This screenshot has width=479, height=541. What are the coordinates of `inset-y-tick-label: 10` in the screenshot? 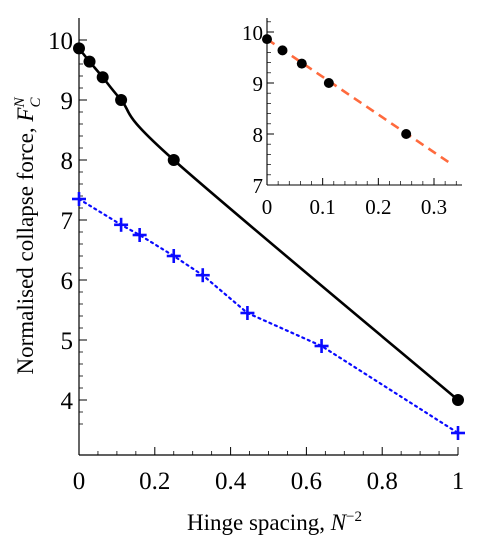 It's located at (252, 33).